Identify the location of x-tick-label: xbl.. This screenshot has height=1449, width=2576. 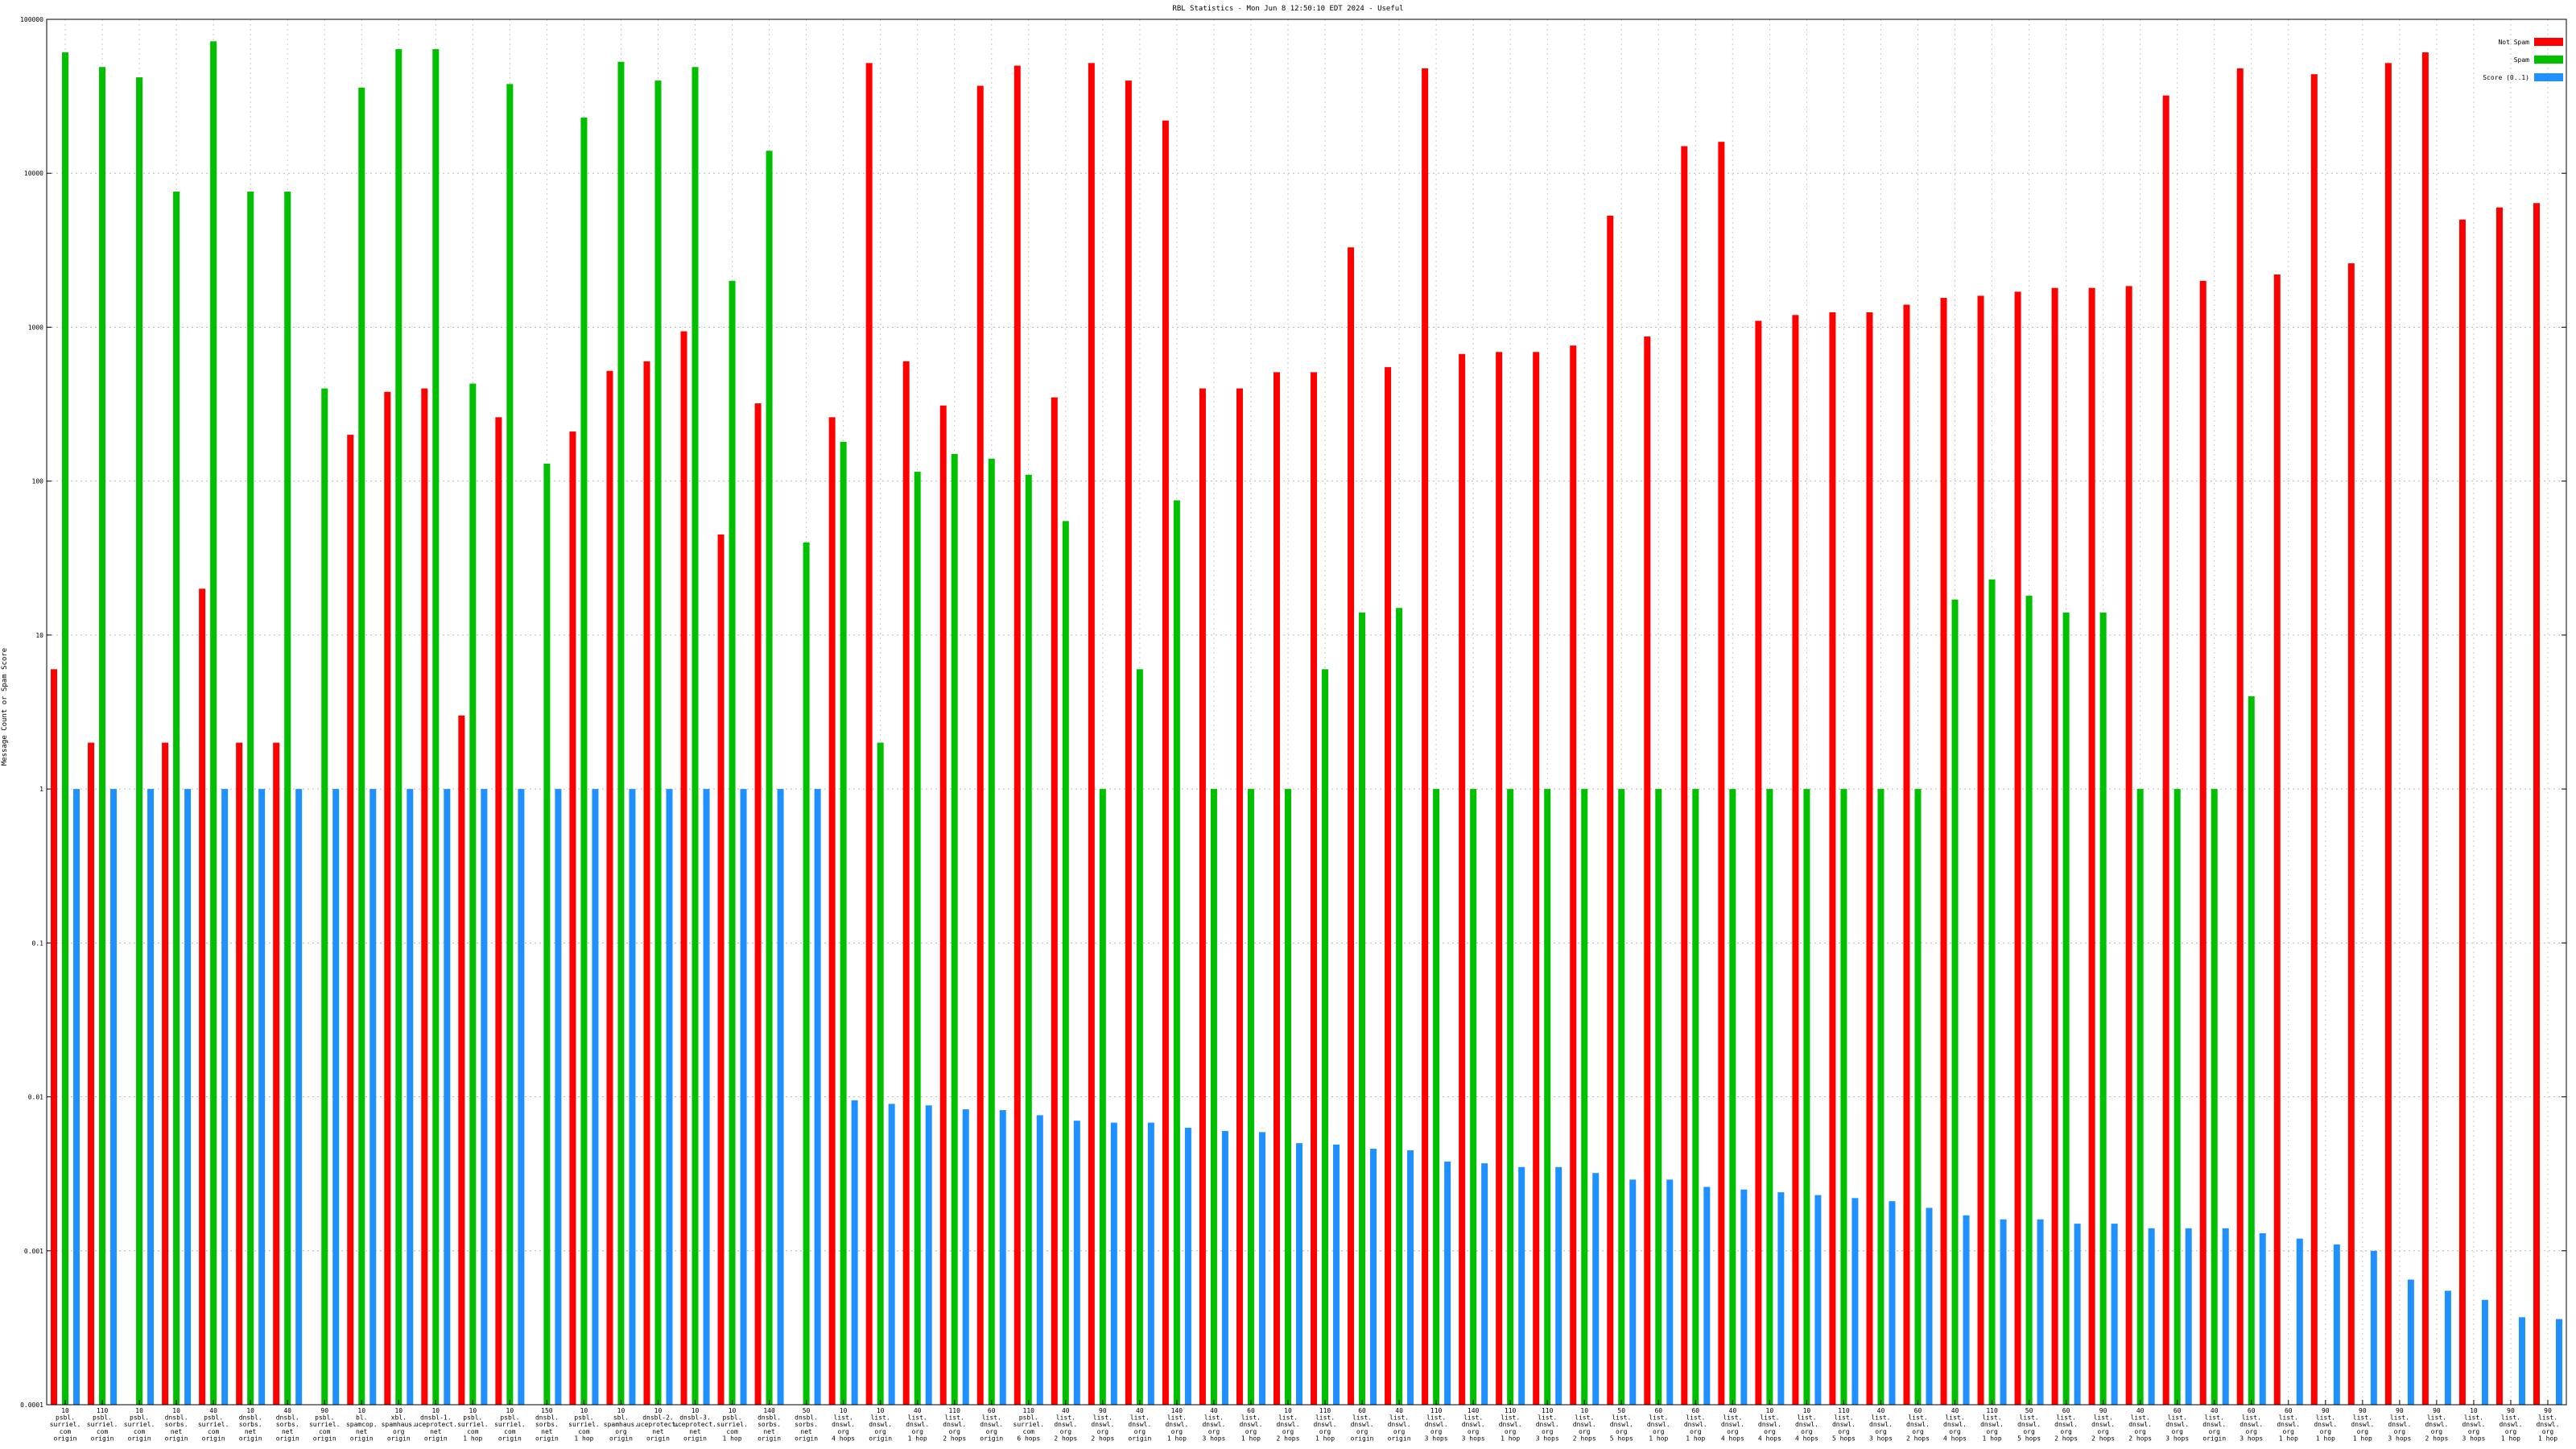
(399, 1418).